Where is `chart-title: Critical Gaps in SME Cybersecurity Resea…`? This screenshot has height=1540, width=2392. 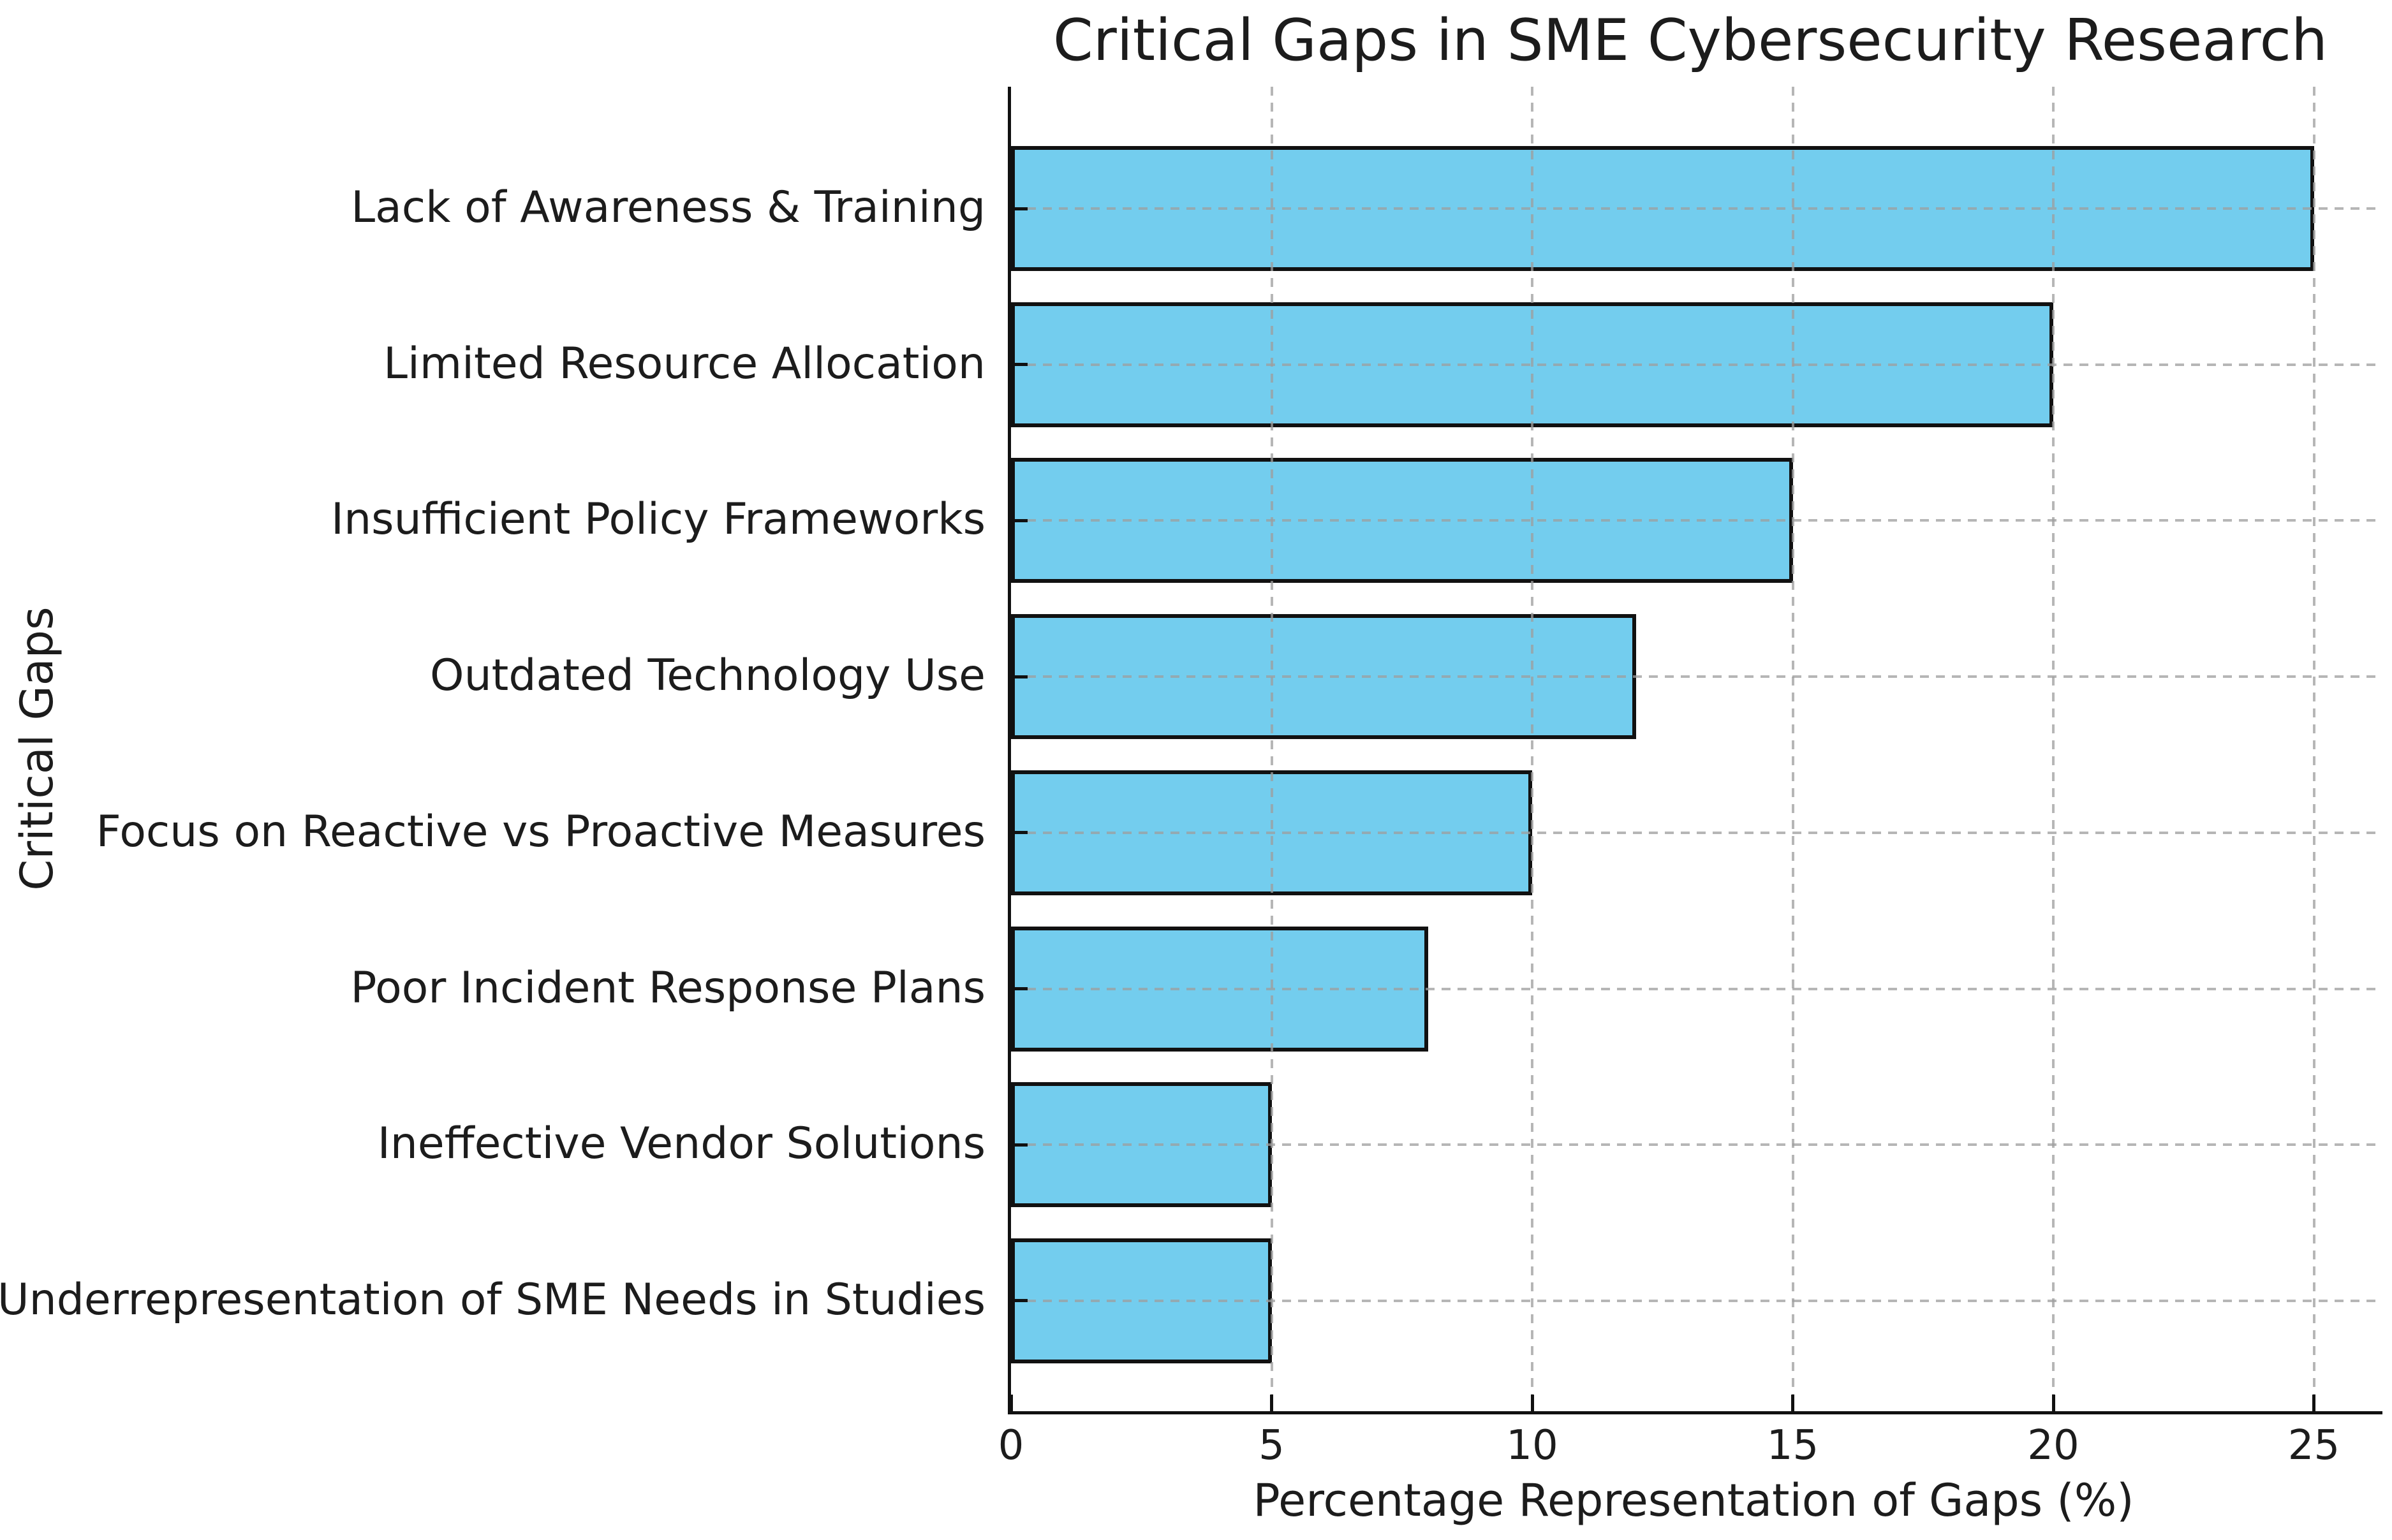 chart-title: Critical Gaps in SME Cybersecurity Resea… is located at coordinates (1690, 40).